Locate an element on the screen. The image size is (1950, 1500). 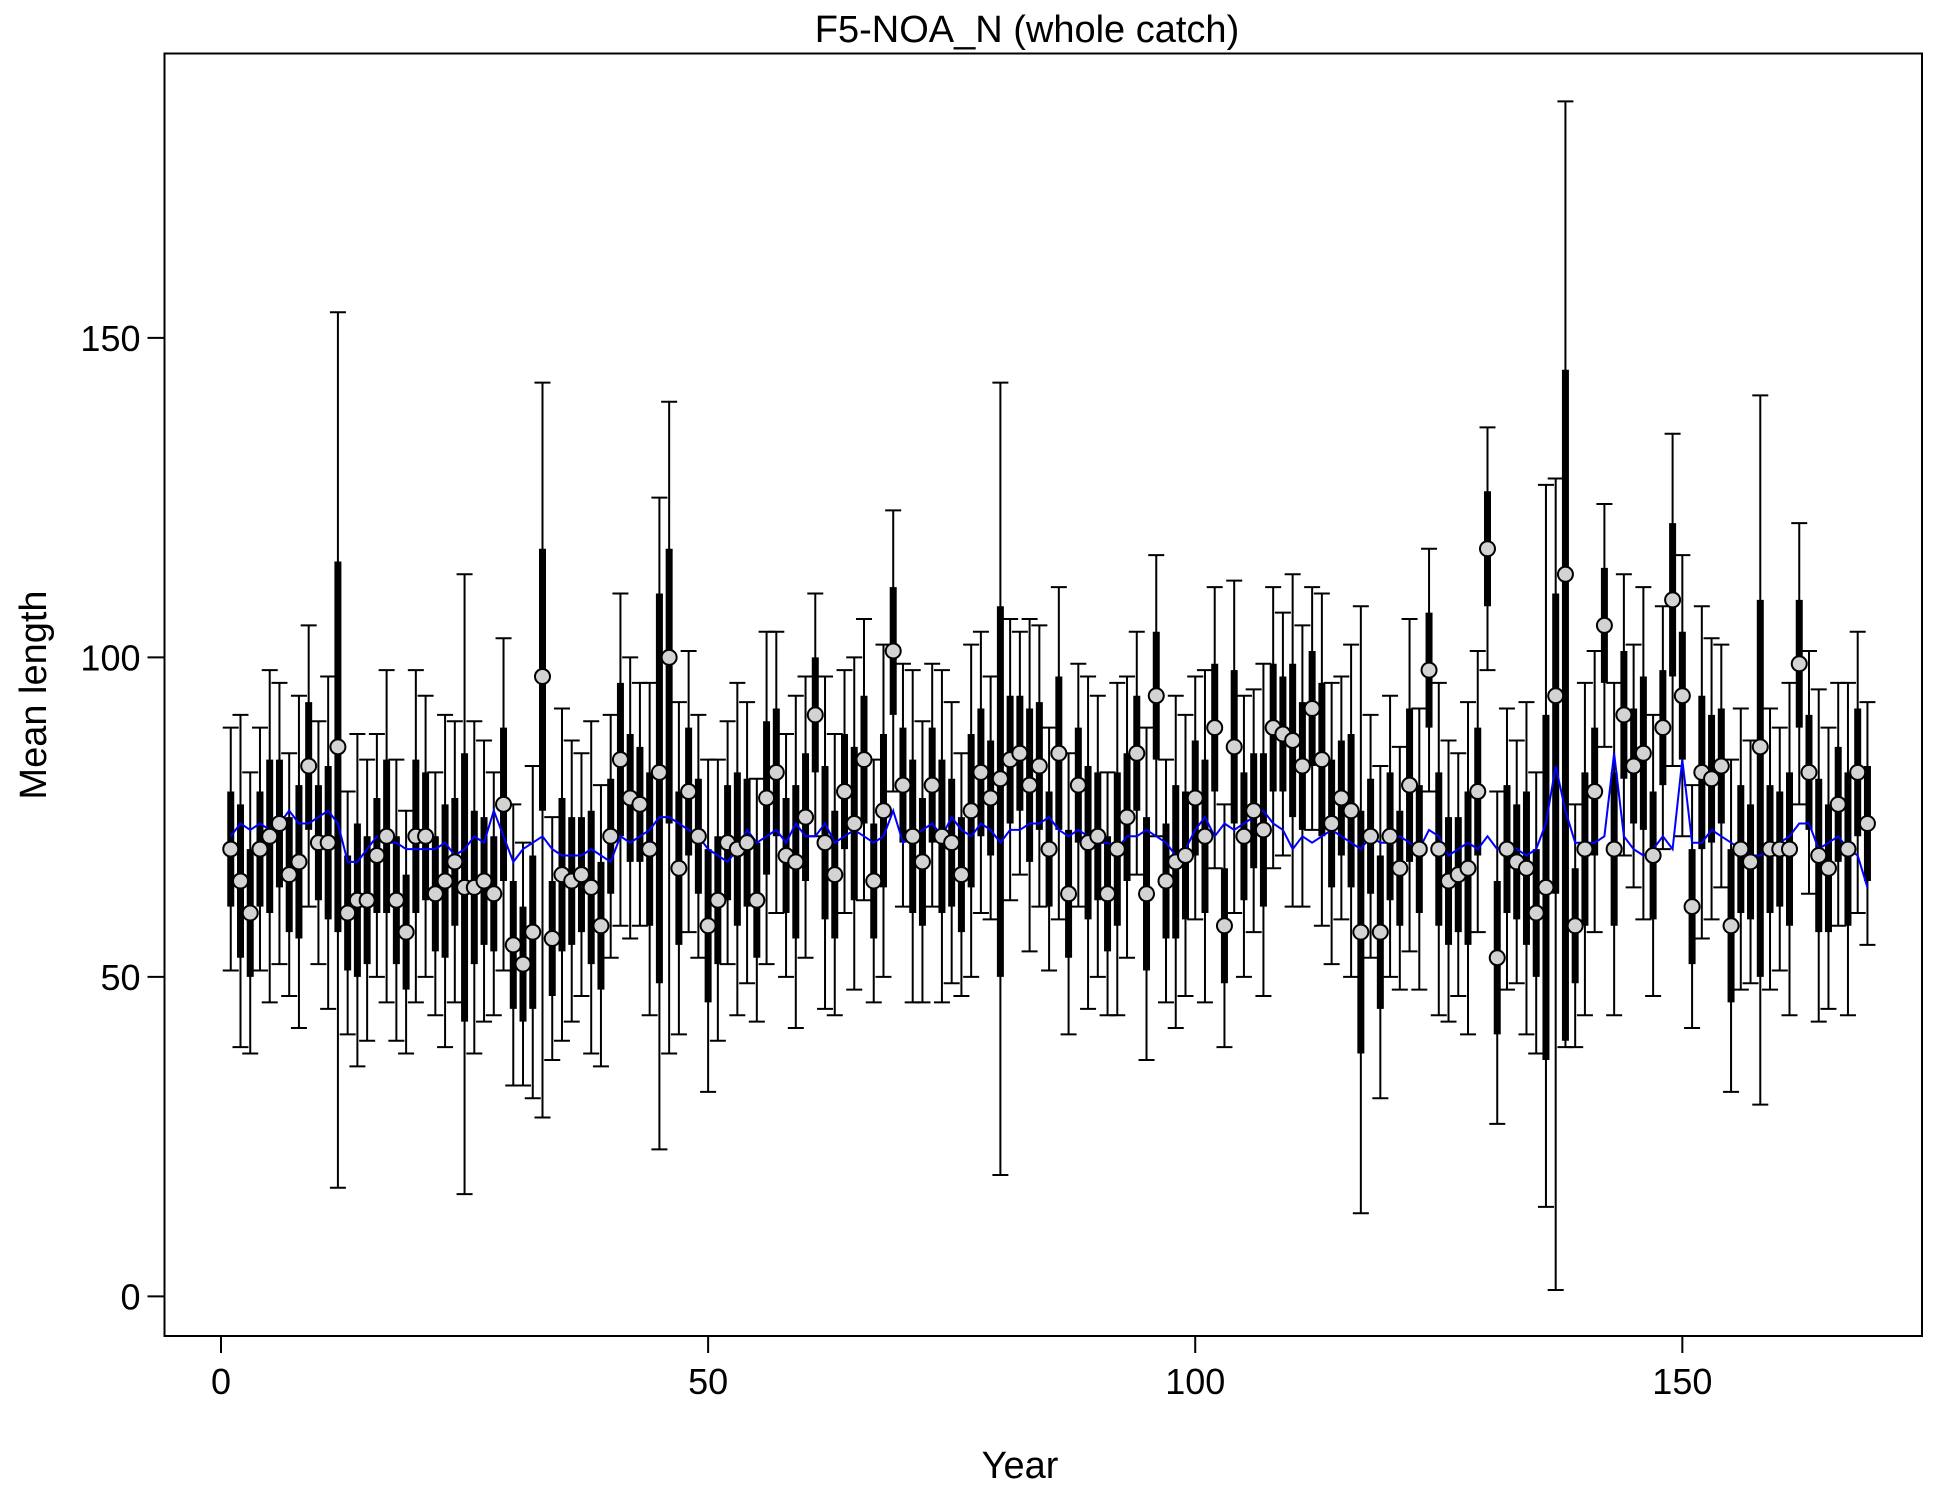
y-axis-label: Mean length is located at coordinates (34, 694).